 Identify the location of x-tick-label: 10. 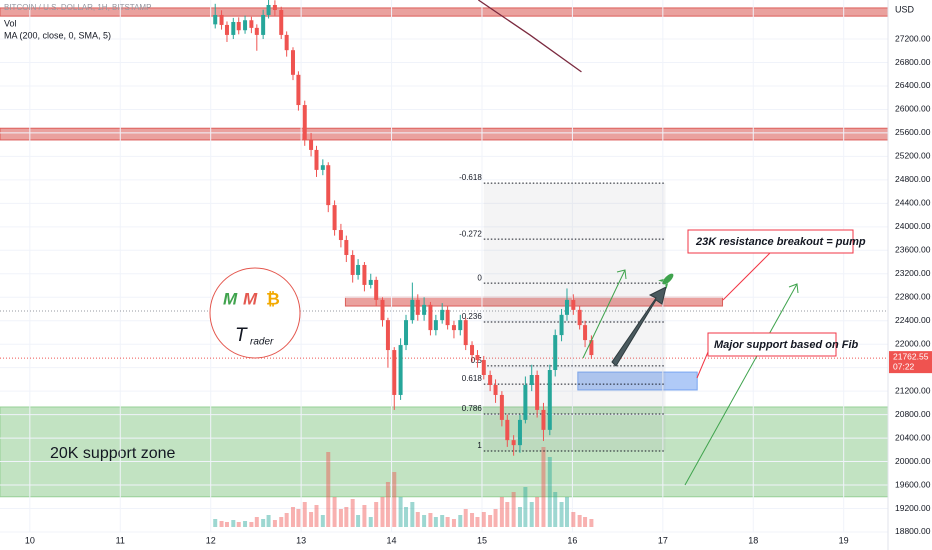
(30, 540).